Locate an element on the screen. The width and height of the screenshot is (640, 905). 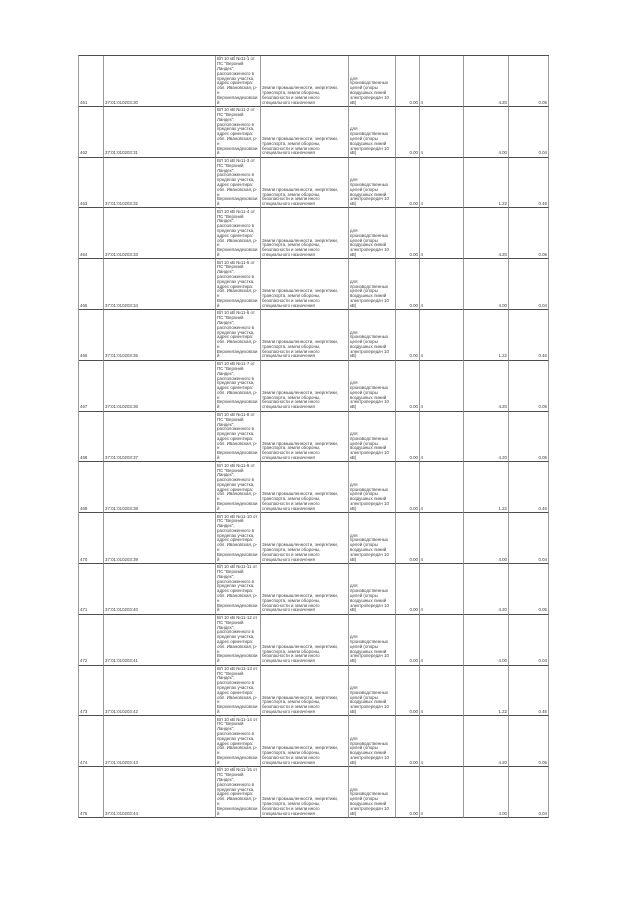
cell-cadastral-number: 37:01:010203:40 is located at coordinates (160, 589).